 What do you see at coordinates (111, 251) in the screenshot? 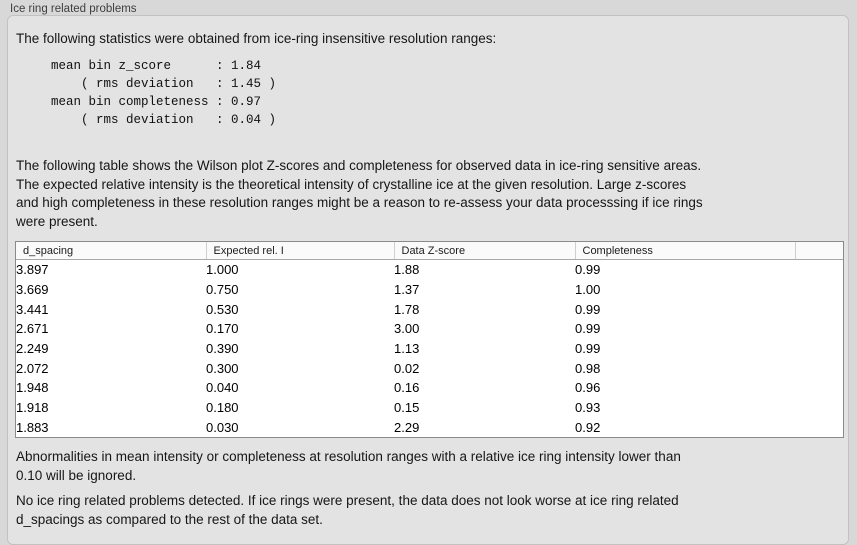
I see `column-header-d-spacing: d_spacing` at bounding box center [111, 251].